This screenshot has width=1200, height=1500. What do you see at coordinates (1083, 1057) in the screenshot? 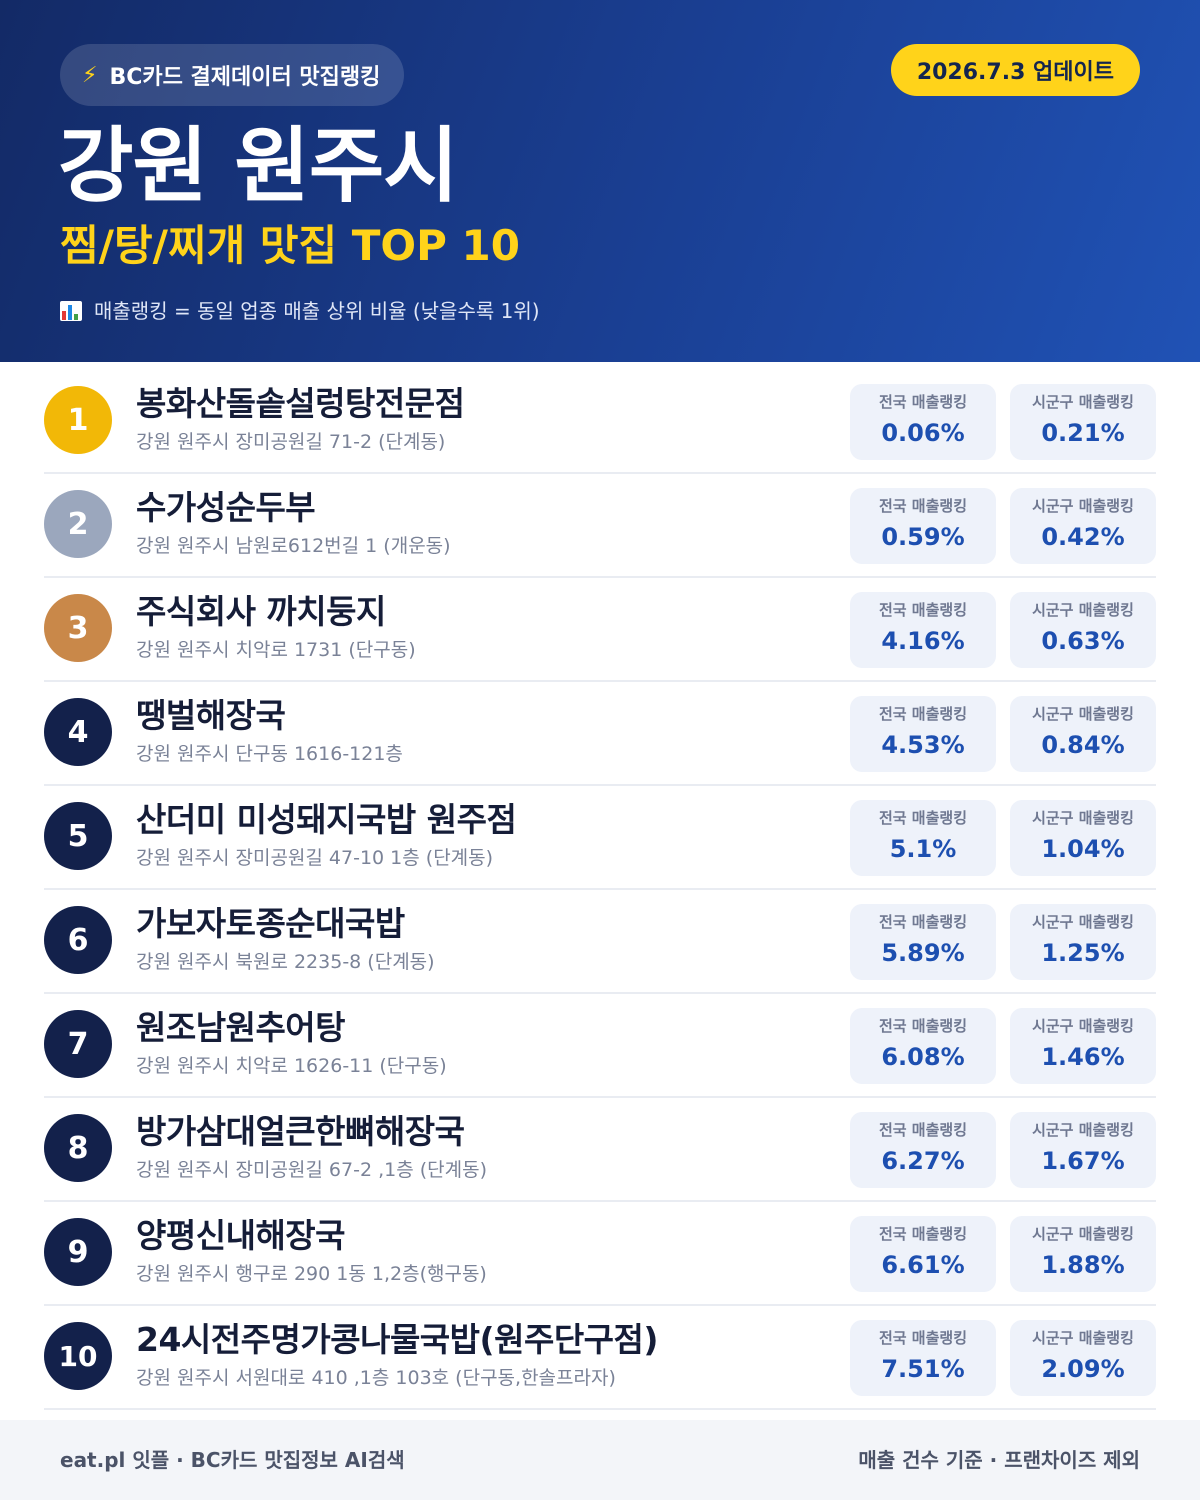
I see `local-ranking-value: 1.46%` at bounding box center [1083, 1057].